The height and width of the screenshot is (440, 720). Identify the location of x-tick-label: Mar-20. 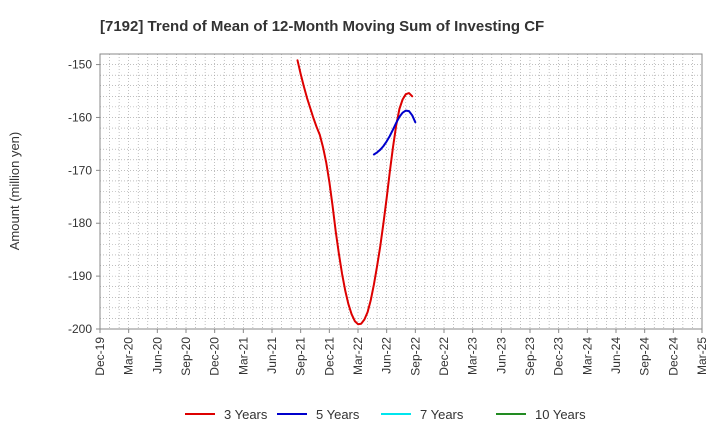
(129, 356).